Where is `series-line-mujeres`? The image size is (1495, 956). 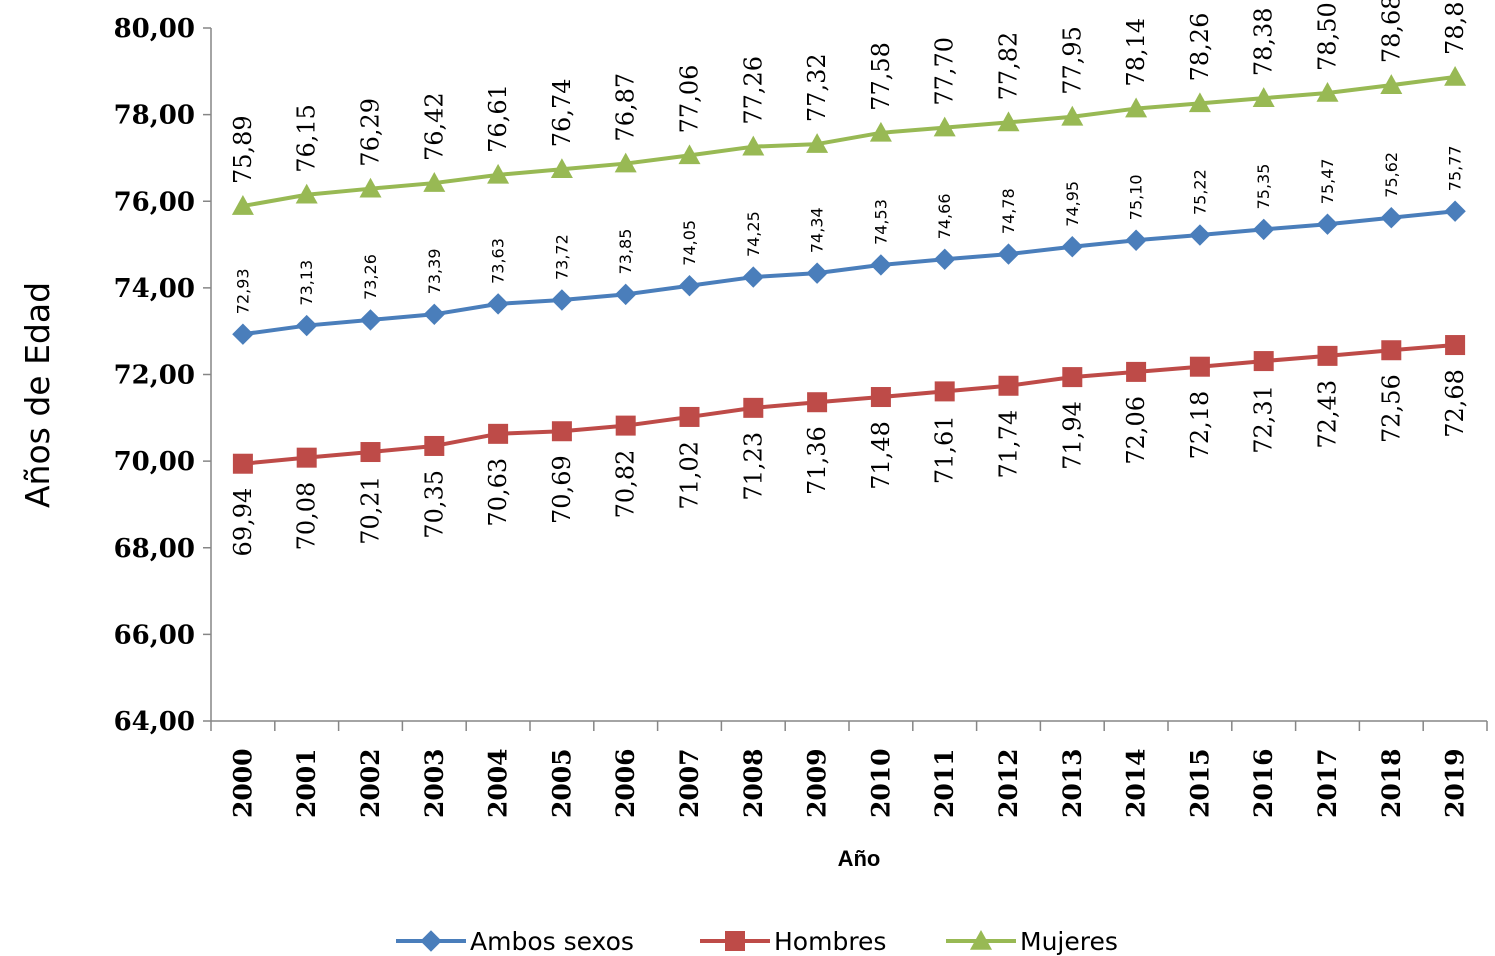
series-line-mujeres is located at coordinates (849, 141).